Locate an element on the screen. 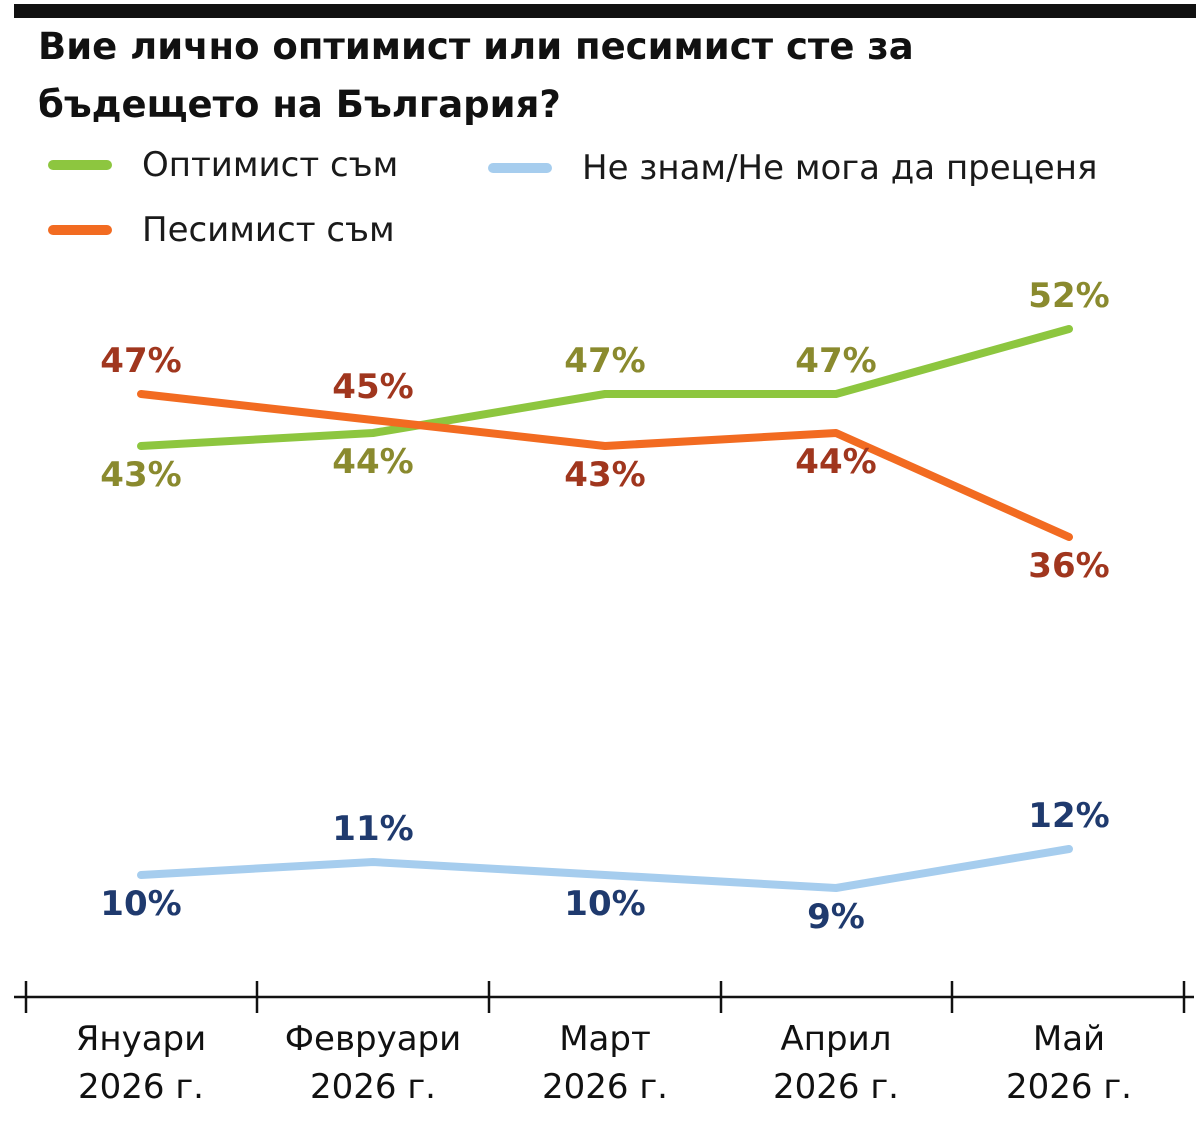  data-label-pessimist-1: 45% is located at coordinates (372, 387).